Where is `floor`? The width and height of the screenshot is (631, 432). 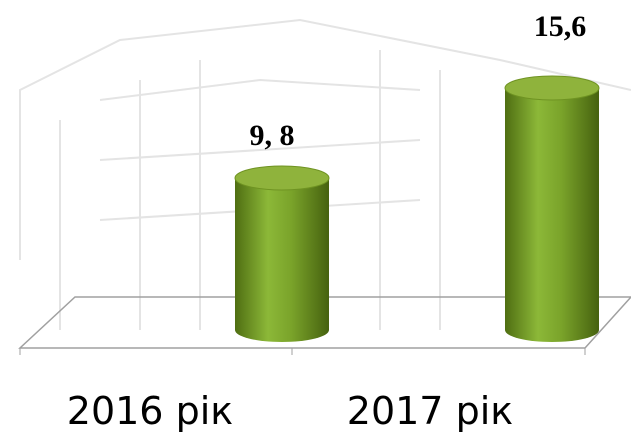 floor is located at coordinates (324, 325).